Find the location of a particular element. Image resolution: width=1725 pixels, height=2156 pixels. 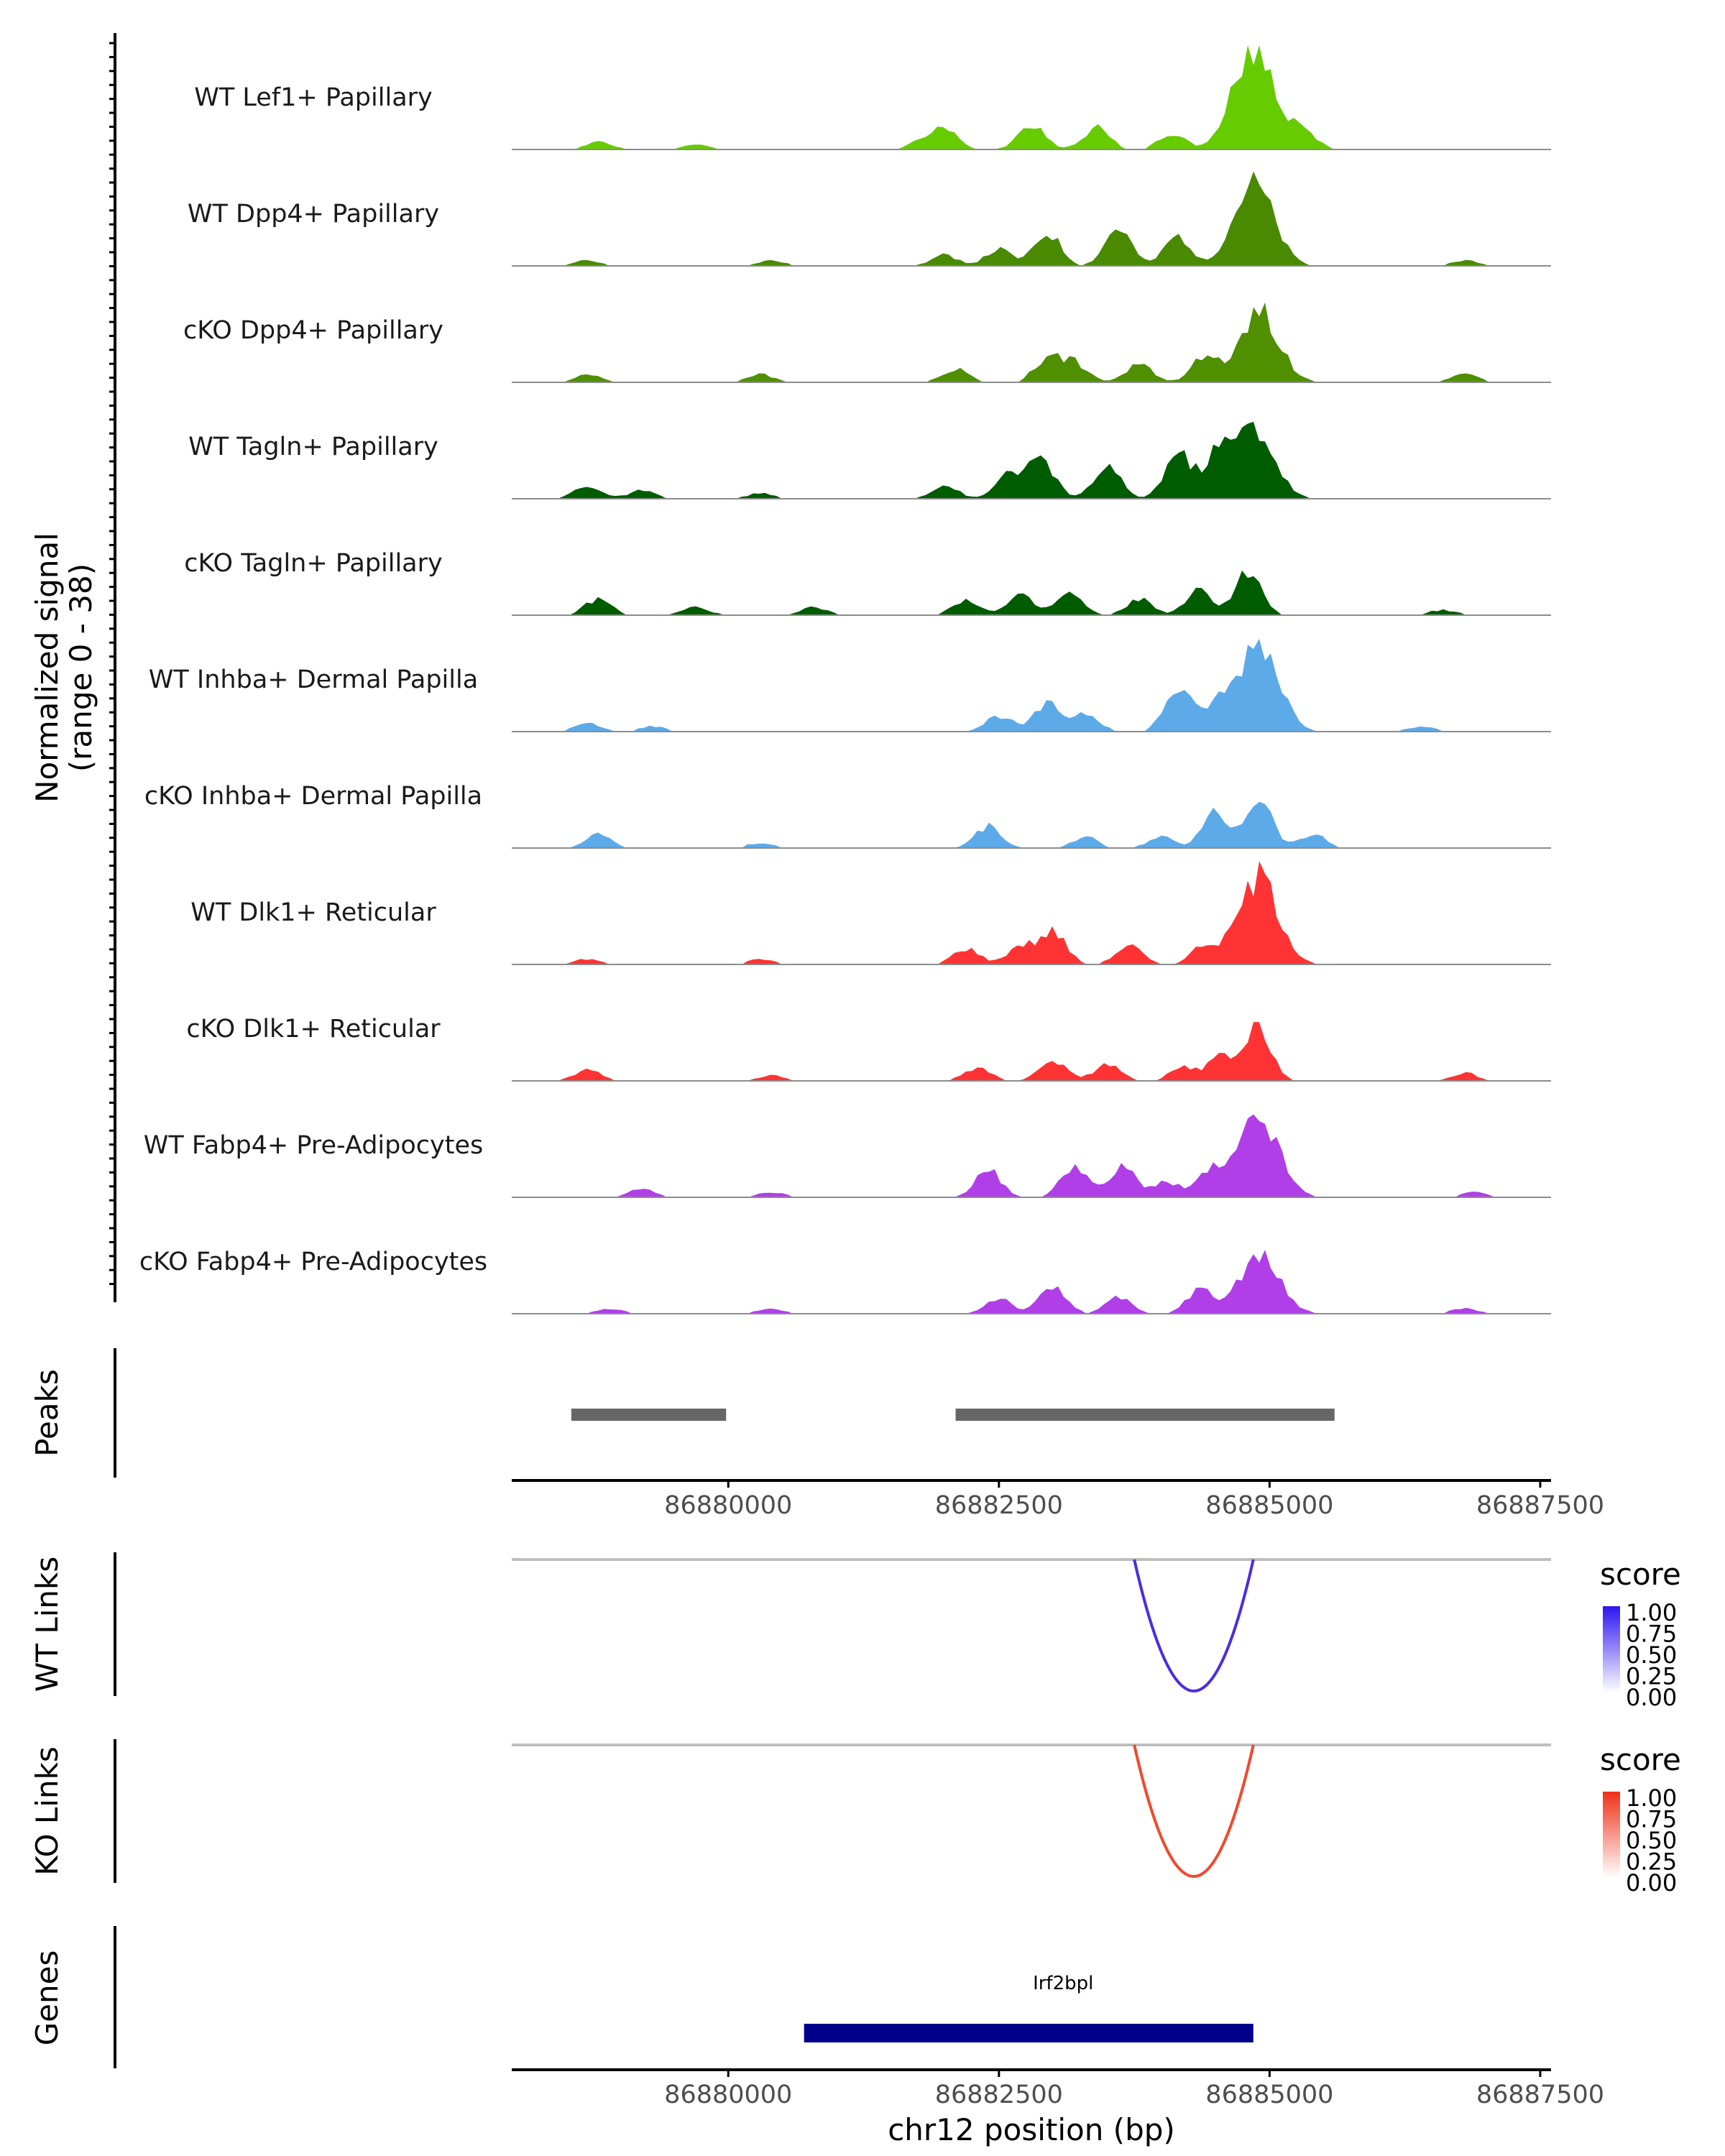

ko-links-panel: KO Links score 1.000.750.500.250.00 is located at coordinates (855, 1818).